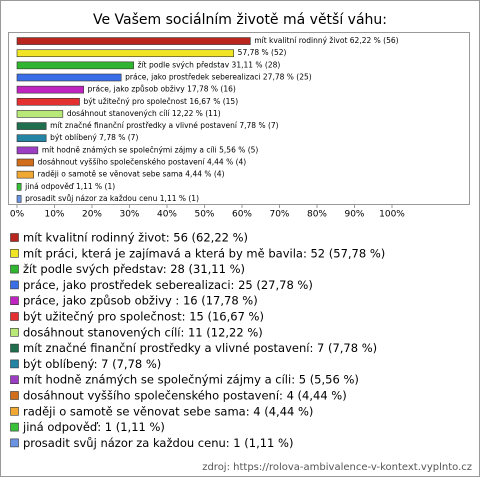 The width and height of the screenshot is (480, 477). I want to click on x-tick-label: 30%, so click(129, 215).